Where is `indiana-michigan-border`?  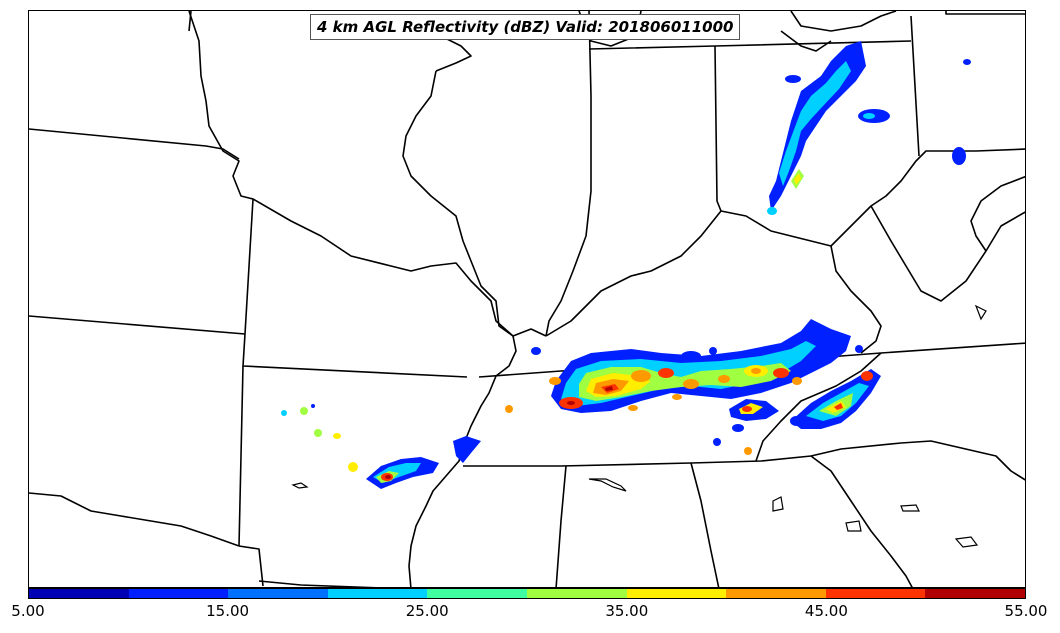 indiana-michigan-border is located at coordinates (750, 45).